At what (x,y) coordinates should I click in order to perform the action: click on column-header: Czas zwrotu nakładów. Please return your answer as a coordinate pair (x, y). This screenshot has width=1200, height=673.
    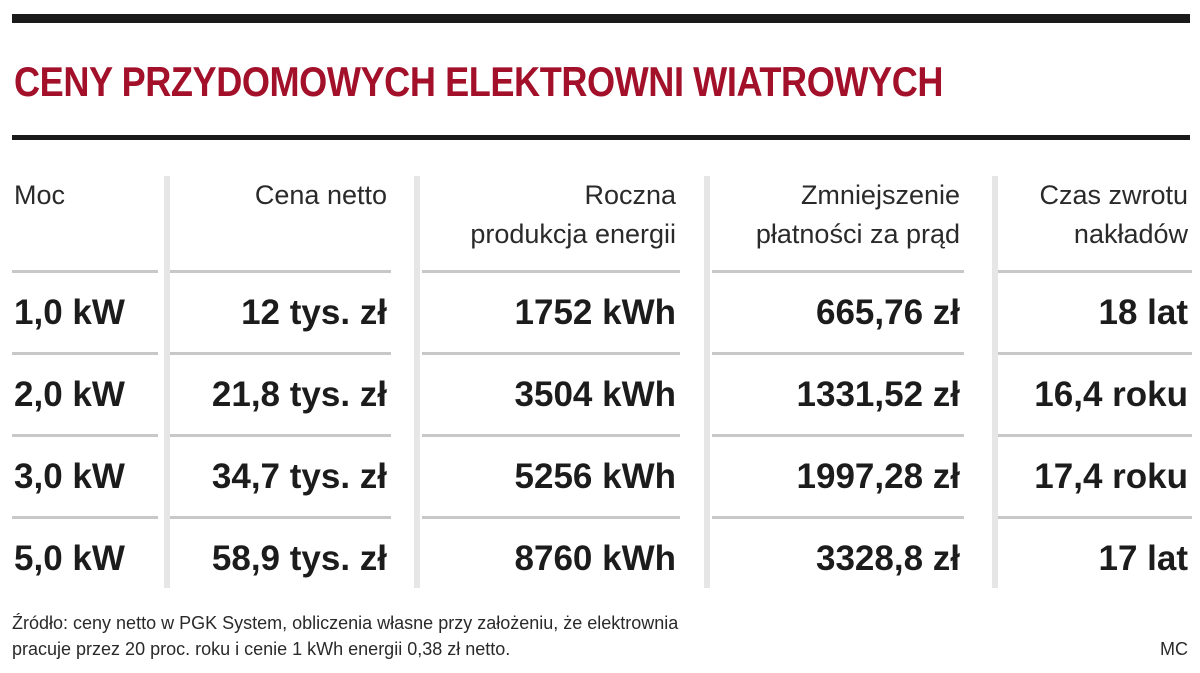
    Looking at the image, I should click on (1097, 221).